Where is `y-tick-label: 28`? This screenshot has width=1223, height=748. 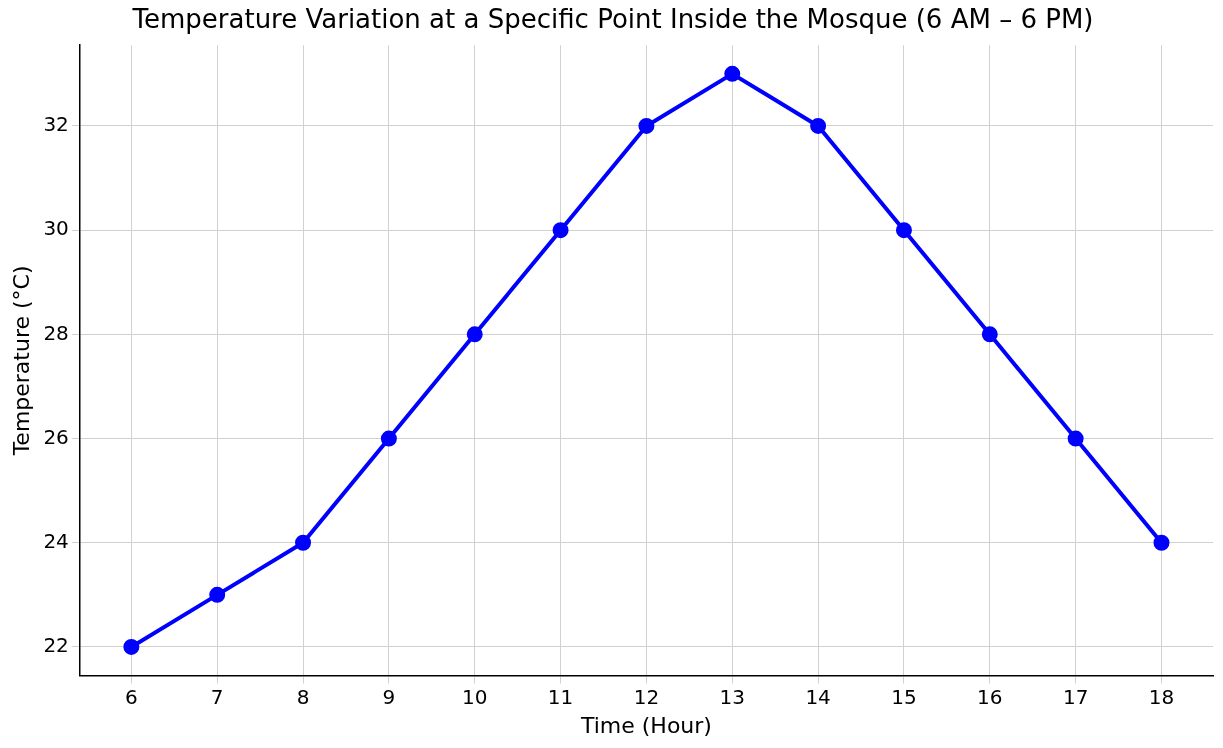
y-tick-label: 28 is located at coordinates (56, 332).